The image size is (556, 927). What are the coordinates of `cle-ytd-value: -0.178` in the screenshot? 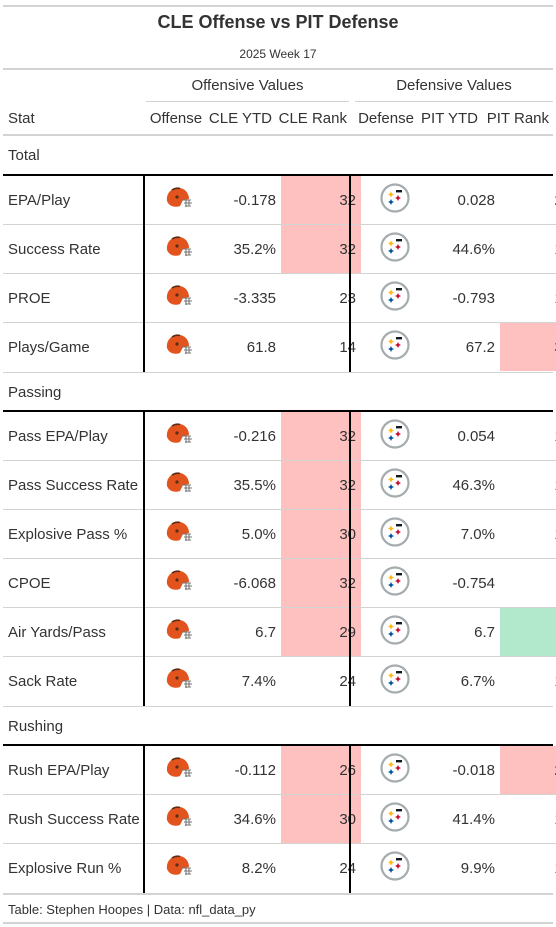 It's located at (254, 200).